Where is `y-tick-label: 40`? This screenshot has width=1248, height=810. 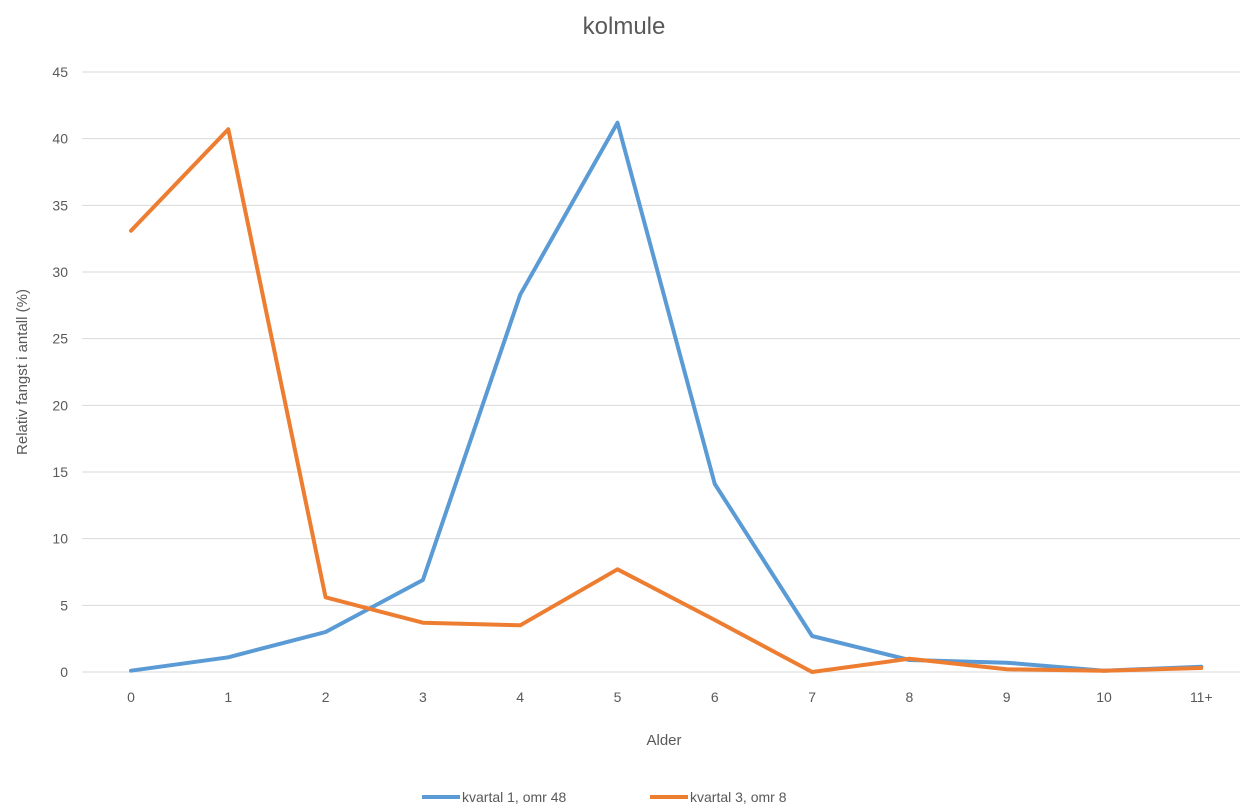
y-tick-label: 40 is located at coordinates (60, 139).